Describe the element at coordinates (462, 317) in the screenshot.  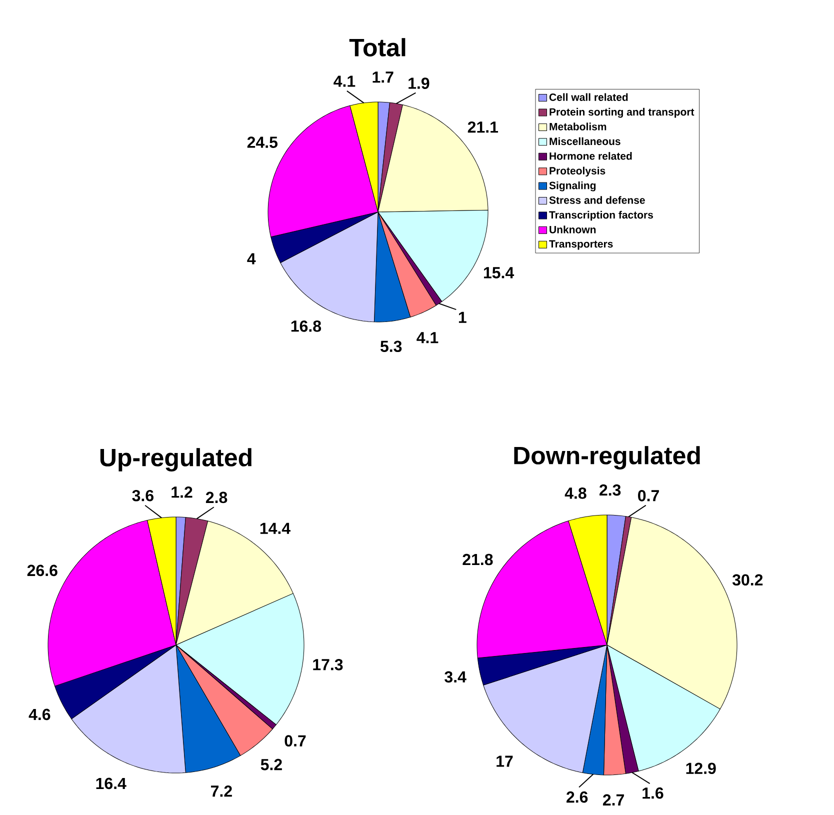
I see `data-label: 1` at that location.